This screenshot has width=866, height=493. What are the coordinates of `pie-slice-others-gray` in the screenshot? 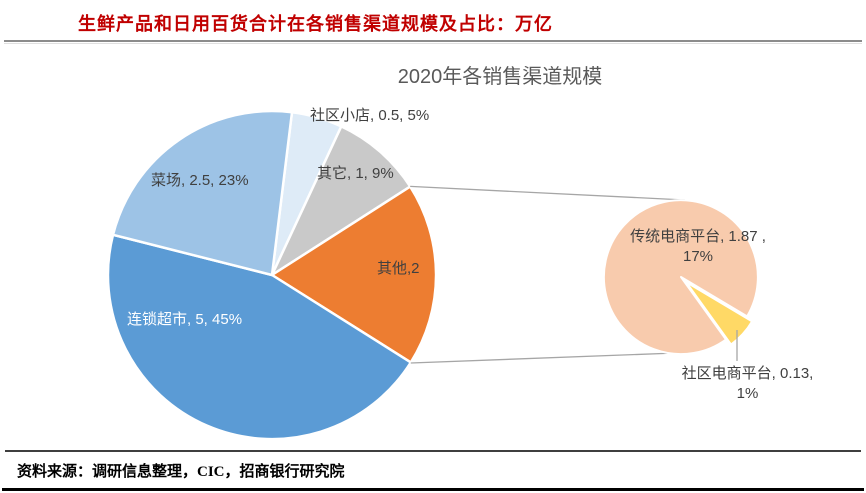 It's located at (341, 201).